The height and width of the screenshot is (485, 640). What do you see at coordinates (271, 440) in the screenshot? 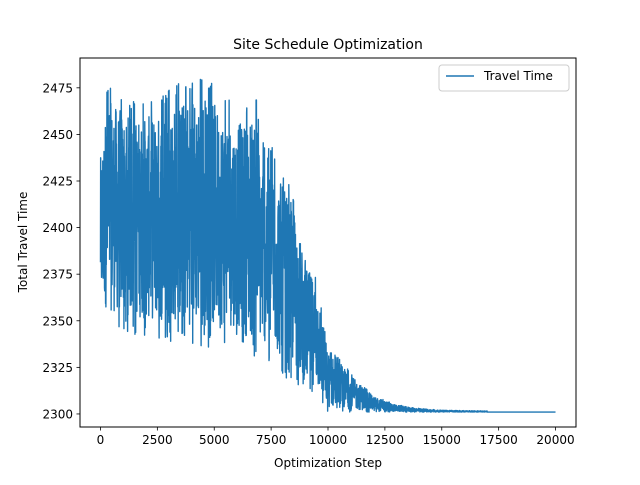
I see `x-tick-label: 7500` at bounding box center [271, 440].